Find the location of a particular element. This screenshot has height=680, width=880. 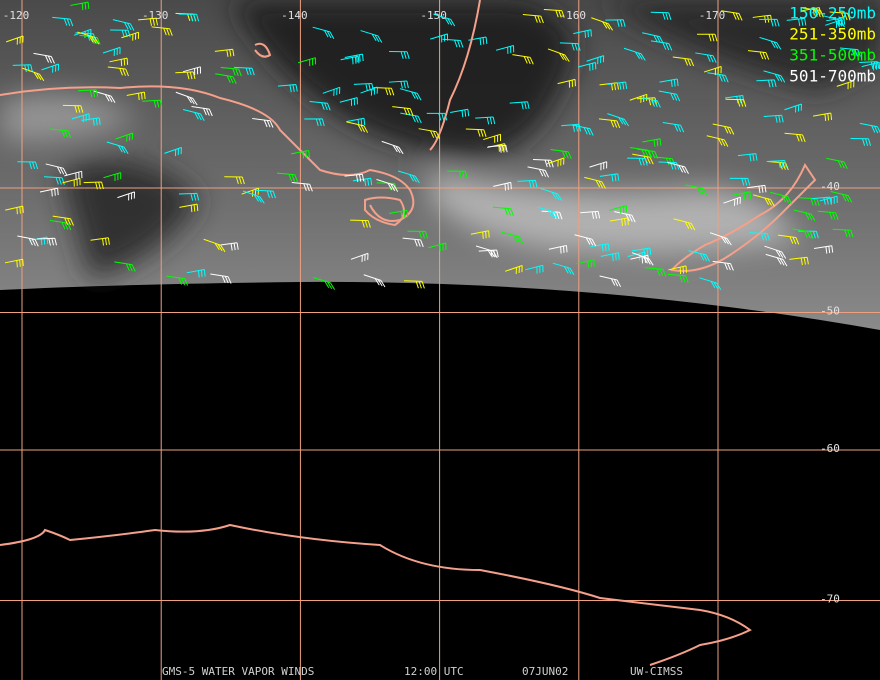

latitude-label: -60 is located at coordinates (830, 448).